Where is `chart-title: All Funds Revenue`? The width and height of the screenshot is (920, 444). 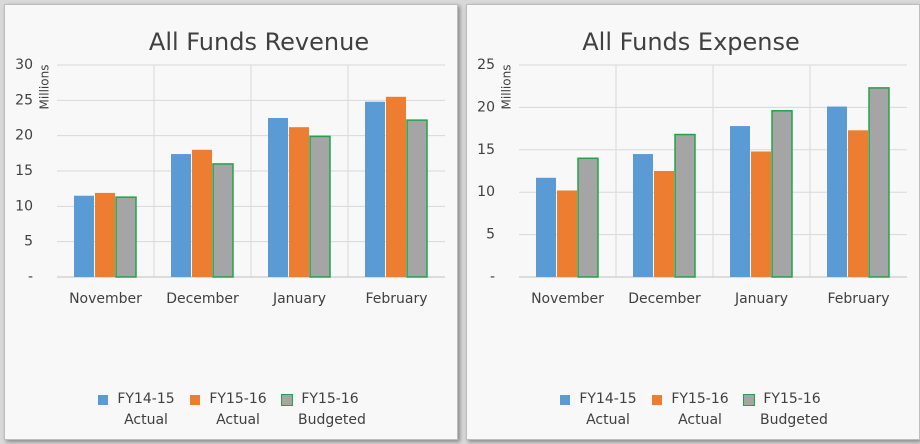 chart-title: All Funds Revenue is located at coordinates (259, 42).